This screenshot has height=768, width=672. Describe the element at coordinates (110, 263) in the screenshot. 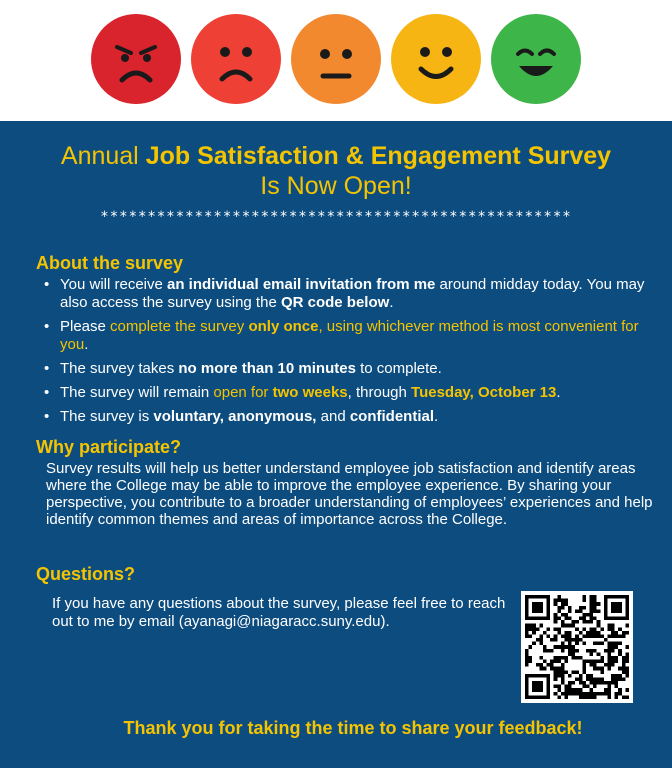

I see `about-heading: About the survey` at that location.